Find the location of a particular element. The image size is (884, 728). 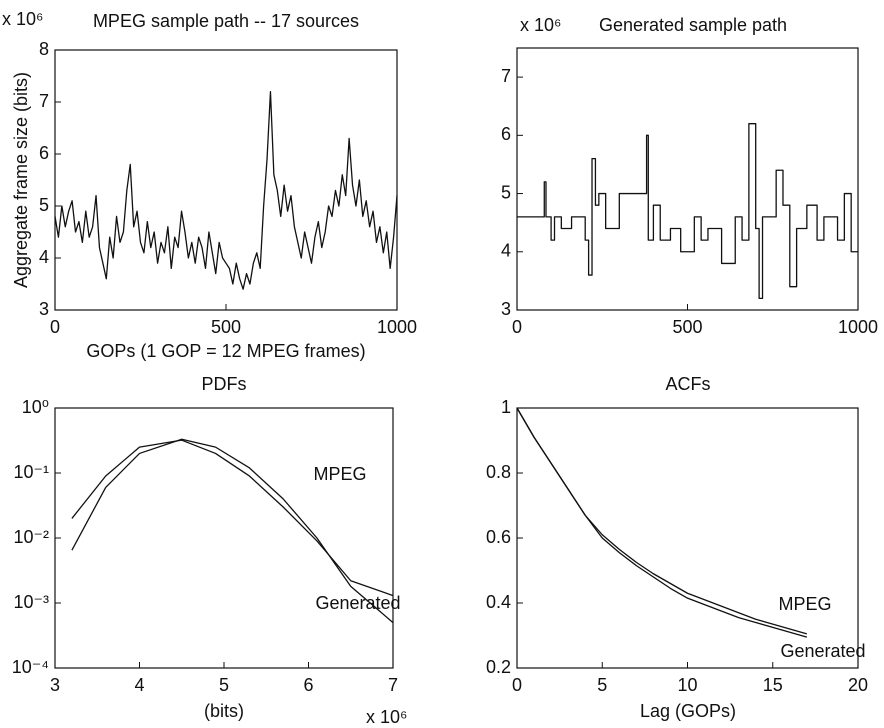

x-tick-label: 15 is located at coordinates (773, 685).